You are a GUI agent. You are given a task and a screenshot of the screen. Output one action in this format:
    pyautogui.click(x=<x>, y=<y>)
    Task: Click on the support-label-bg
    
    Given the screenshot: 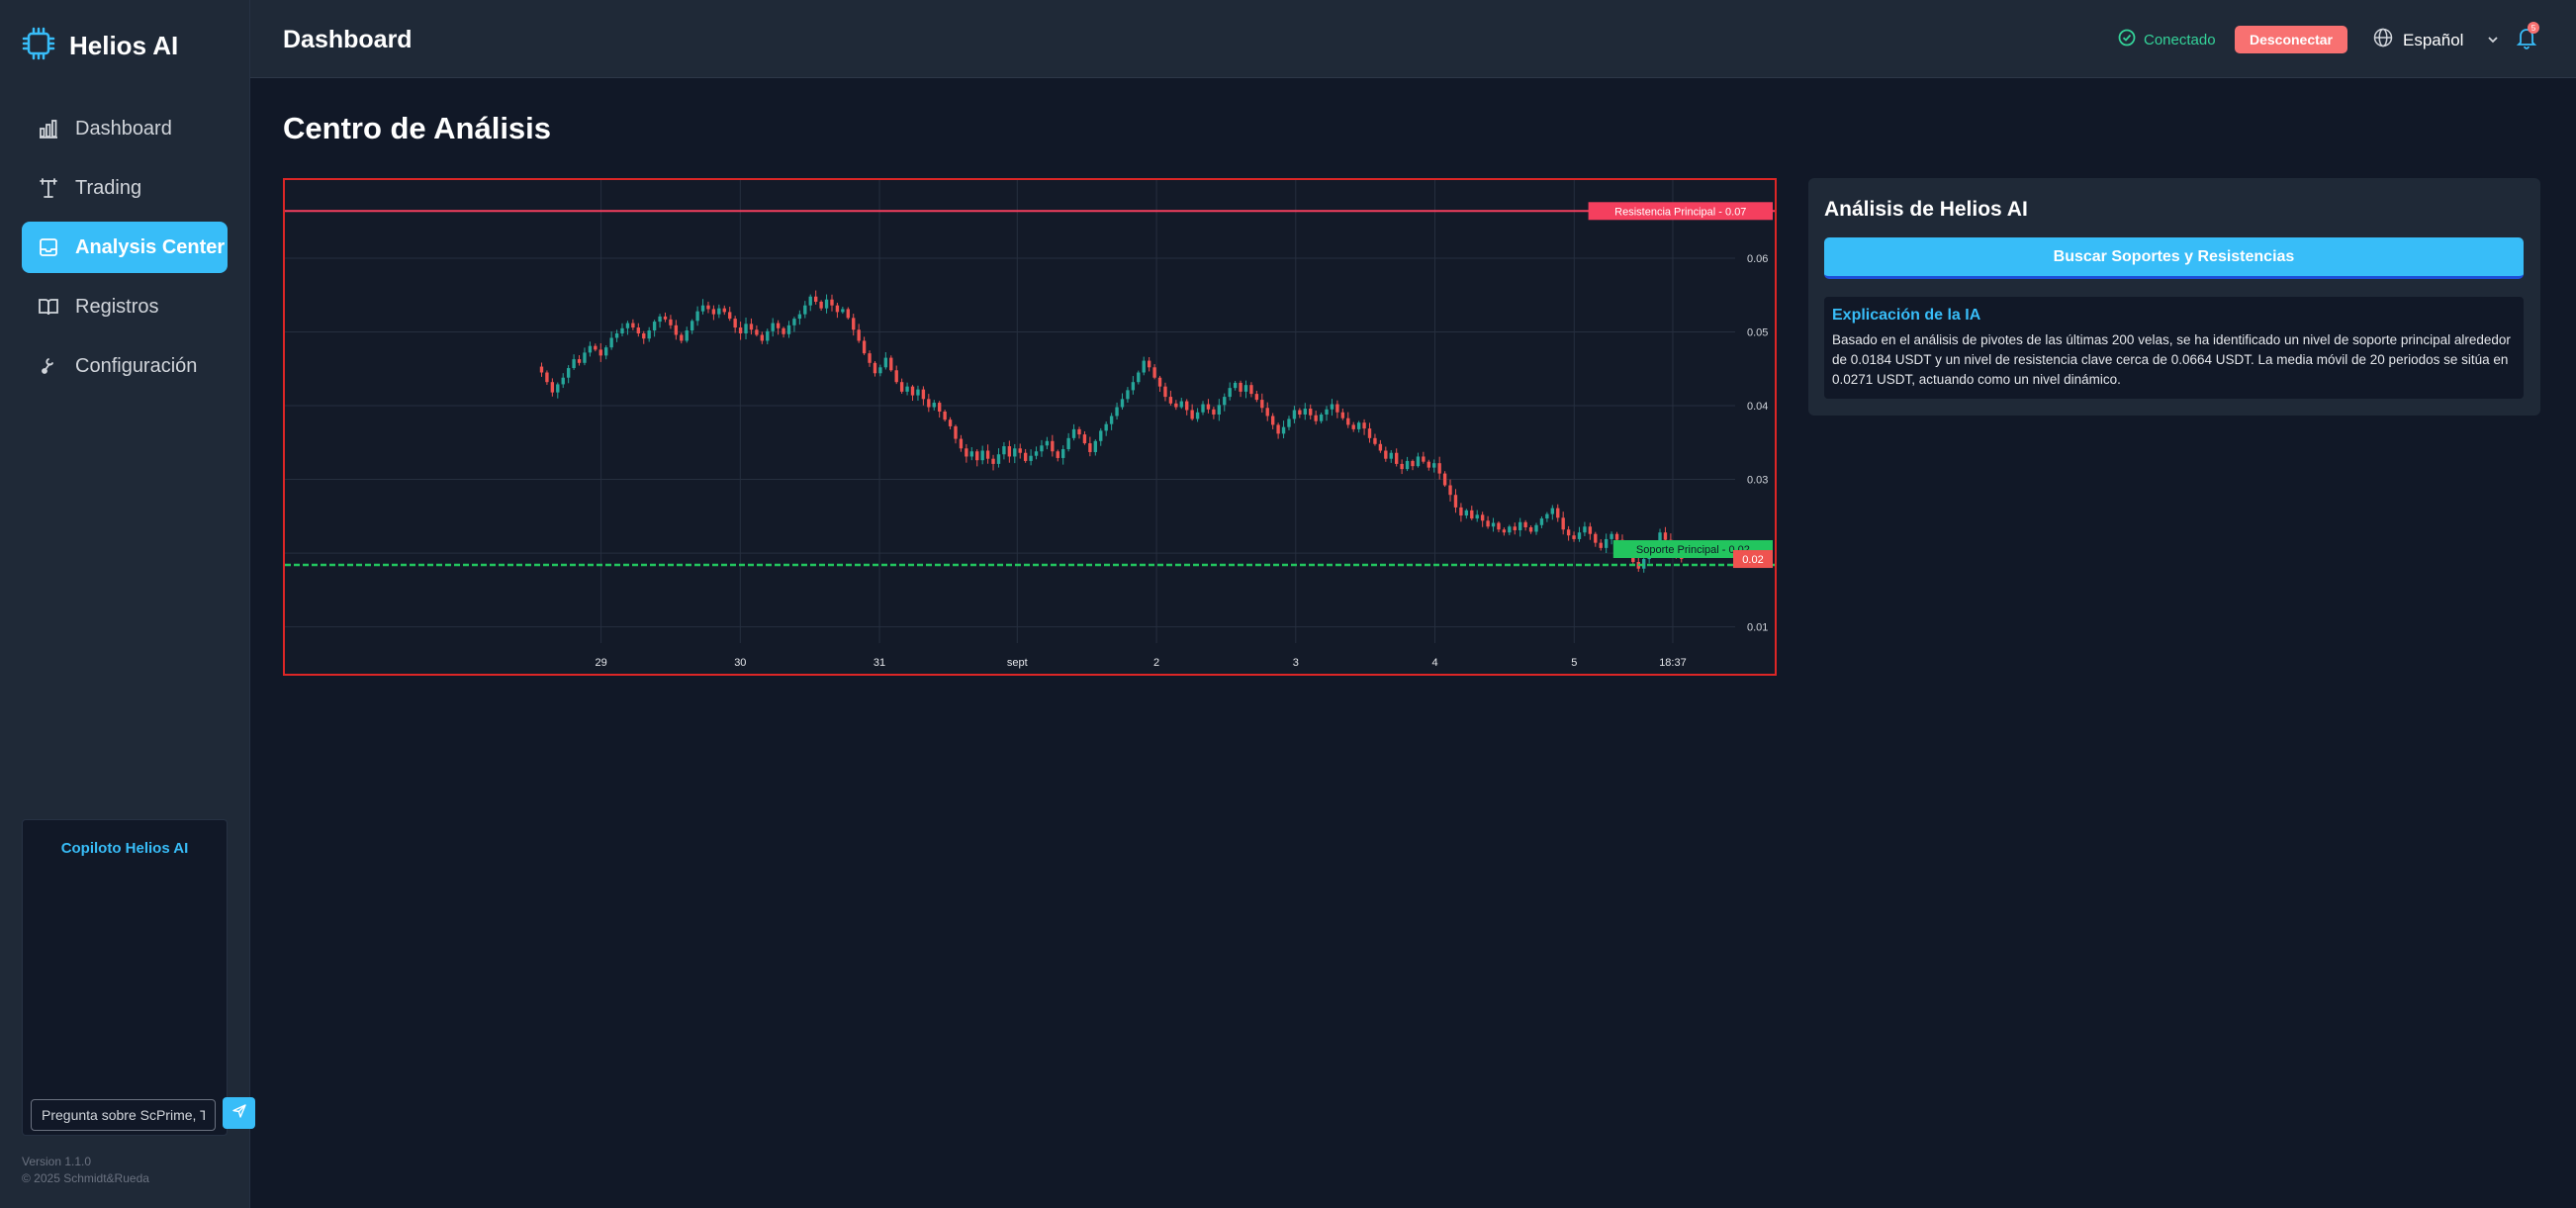 What is the action you would take?
    pyautogui.click(x=1692, y=549)
    